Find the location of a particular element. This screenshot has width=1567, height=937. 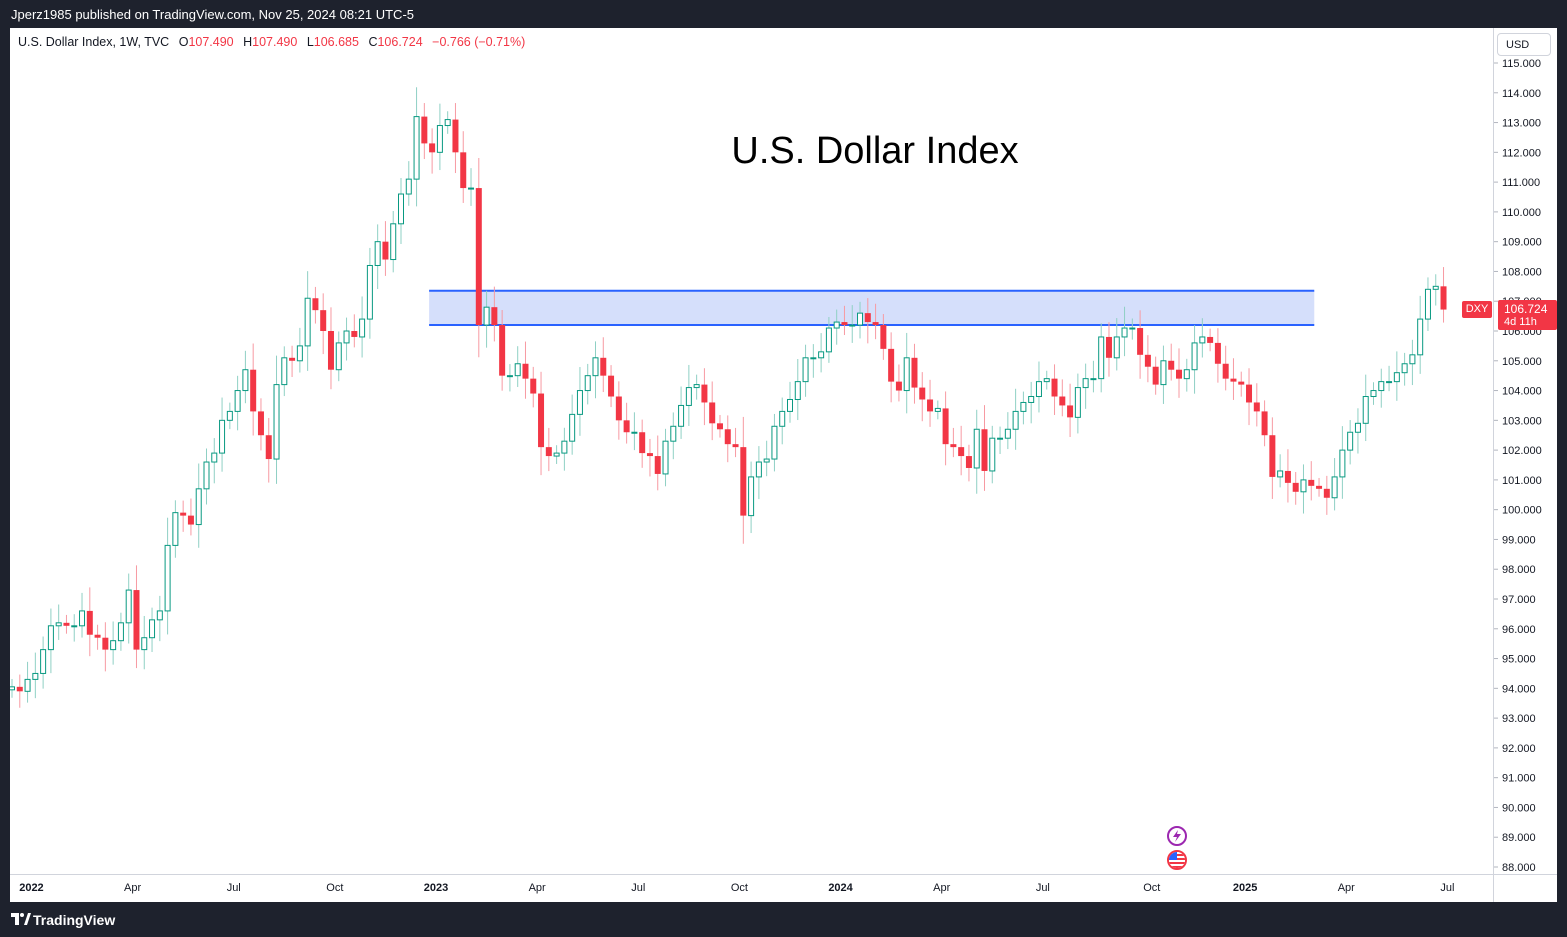

currency-button: USD is located at coordinates (1524, 44).